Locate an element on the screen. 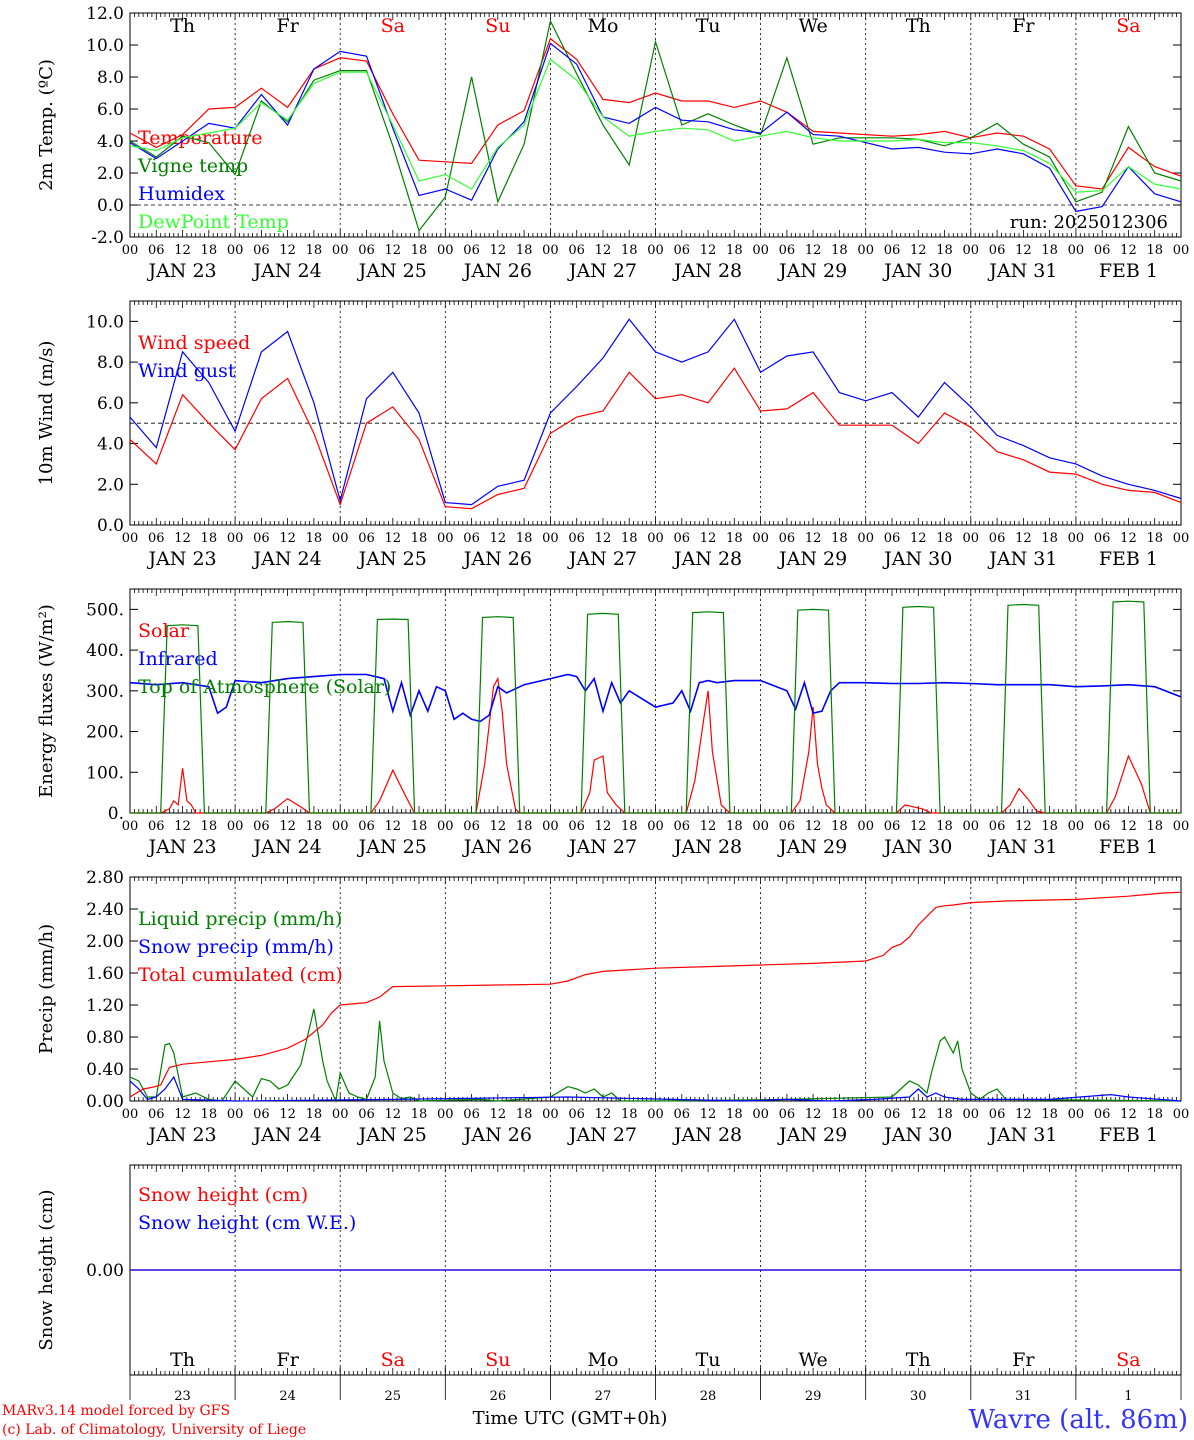 The image size is (1194, 1440). day-number-label: 28 is located at coordinates (708, 1396).